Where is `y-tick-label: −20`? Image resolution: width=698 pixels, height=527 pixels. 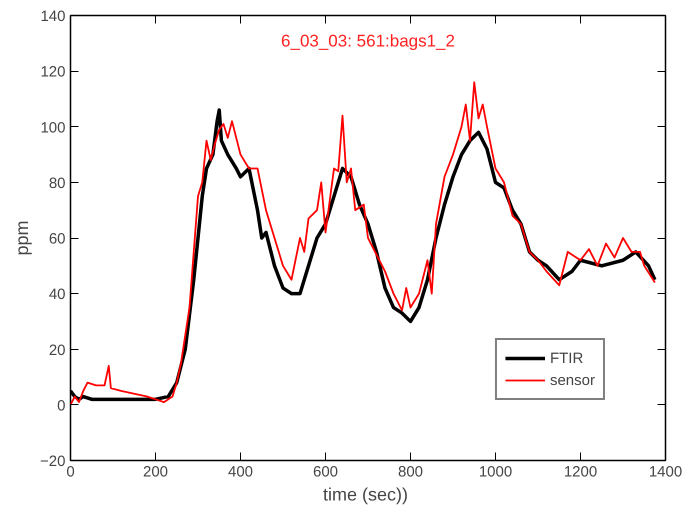 y-tick-label: −20 is located at coordinates (53, 461).